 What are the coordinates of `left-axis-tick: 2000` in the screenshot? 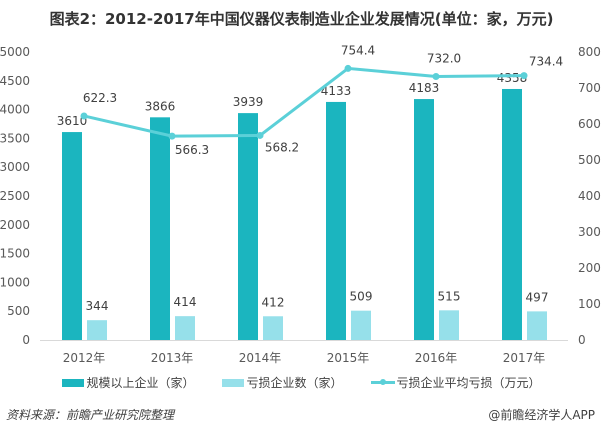 It's located at (15, 225).